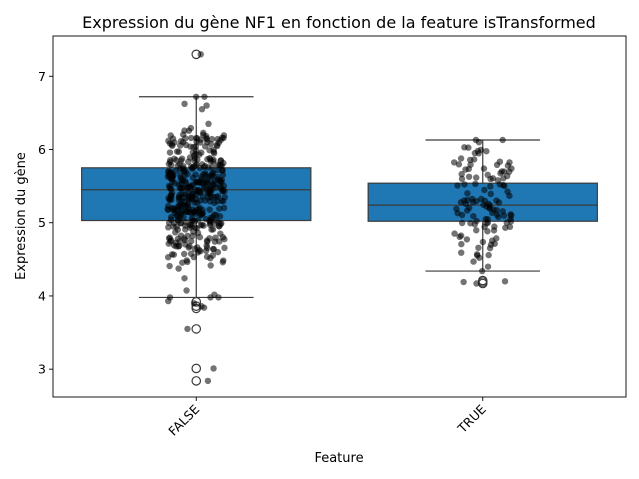 This screenshot has height=479, width=639. What do you see at coordinates (42, 295) in the screenshot?
I see `y-tick-label: 4` at bounding box center [42, 295].